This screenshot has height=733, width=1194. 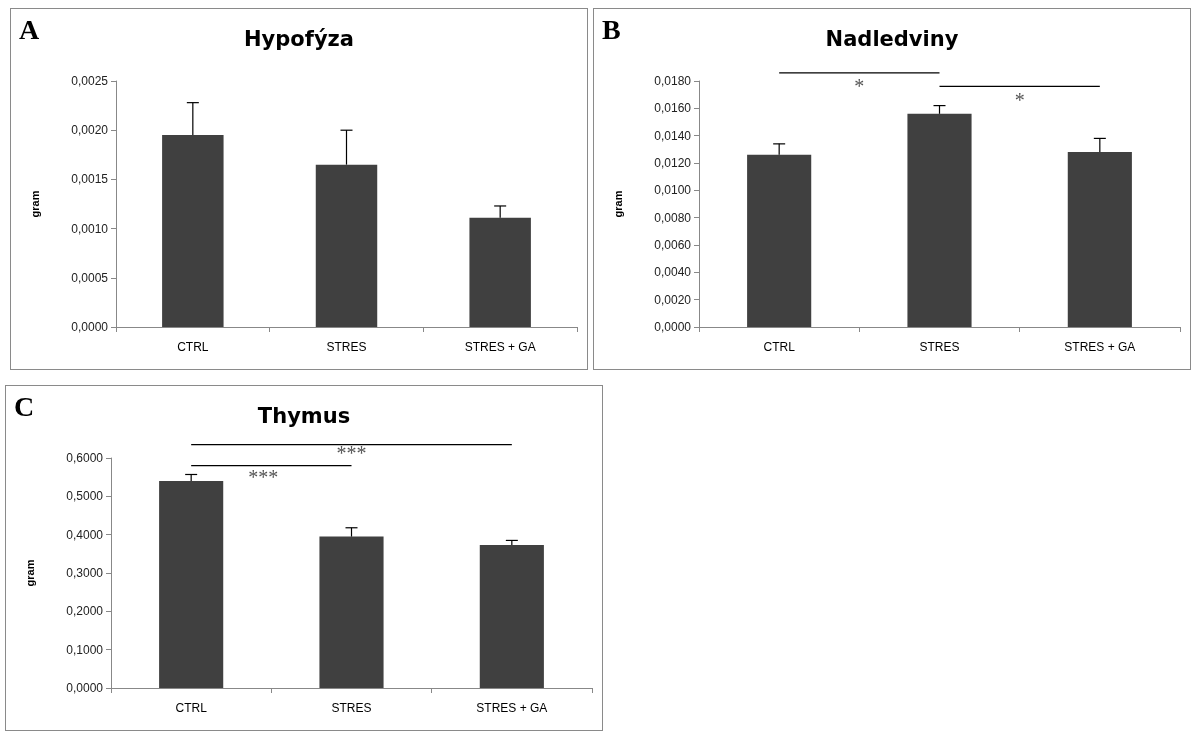 I want to click on text: C, so click(x=24, y=406).